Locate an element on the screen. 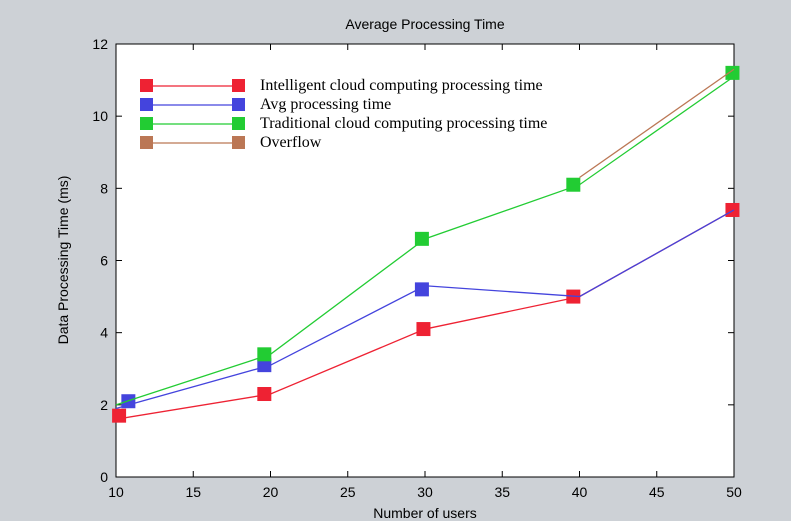 Image resolution: width=791 pixels, height=521 pixels. y-tick-label: 8 is located at coordinates (104, 188).